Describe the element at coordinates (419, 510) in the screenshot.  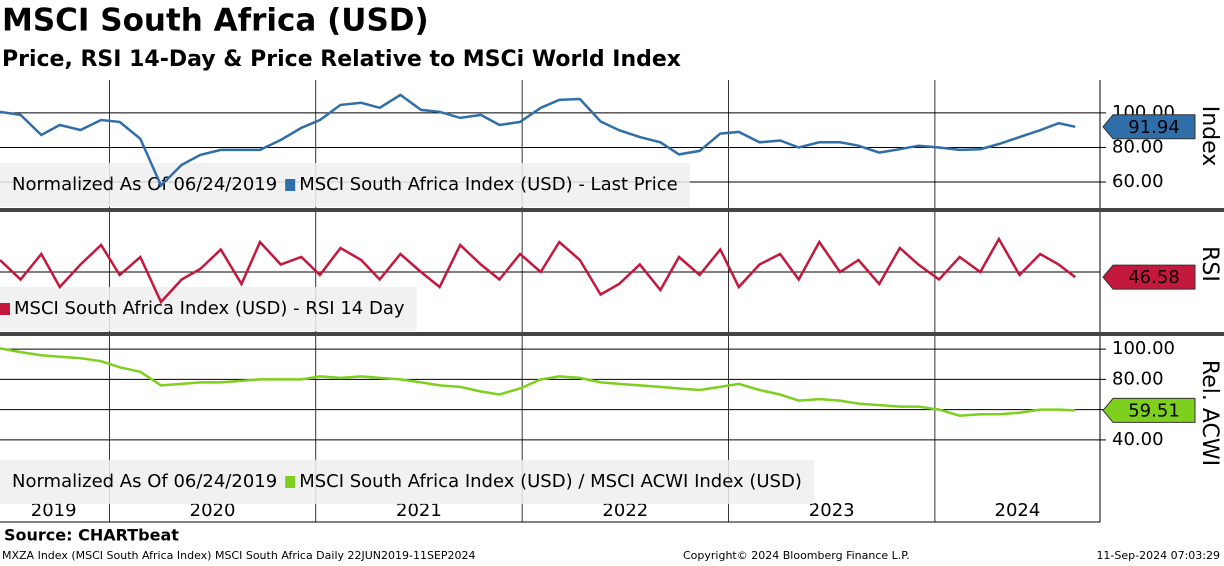
I see `x-tick-label: 2021` at that location.